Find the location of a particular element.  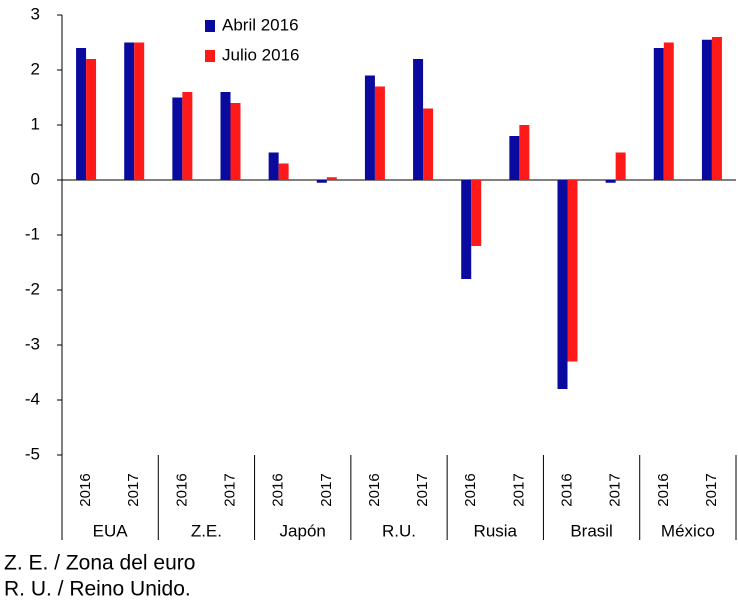

y-tick-label: -2 is located at coordinates (32, 288).